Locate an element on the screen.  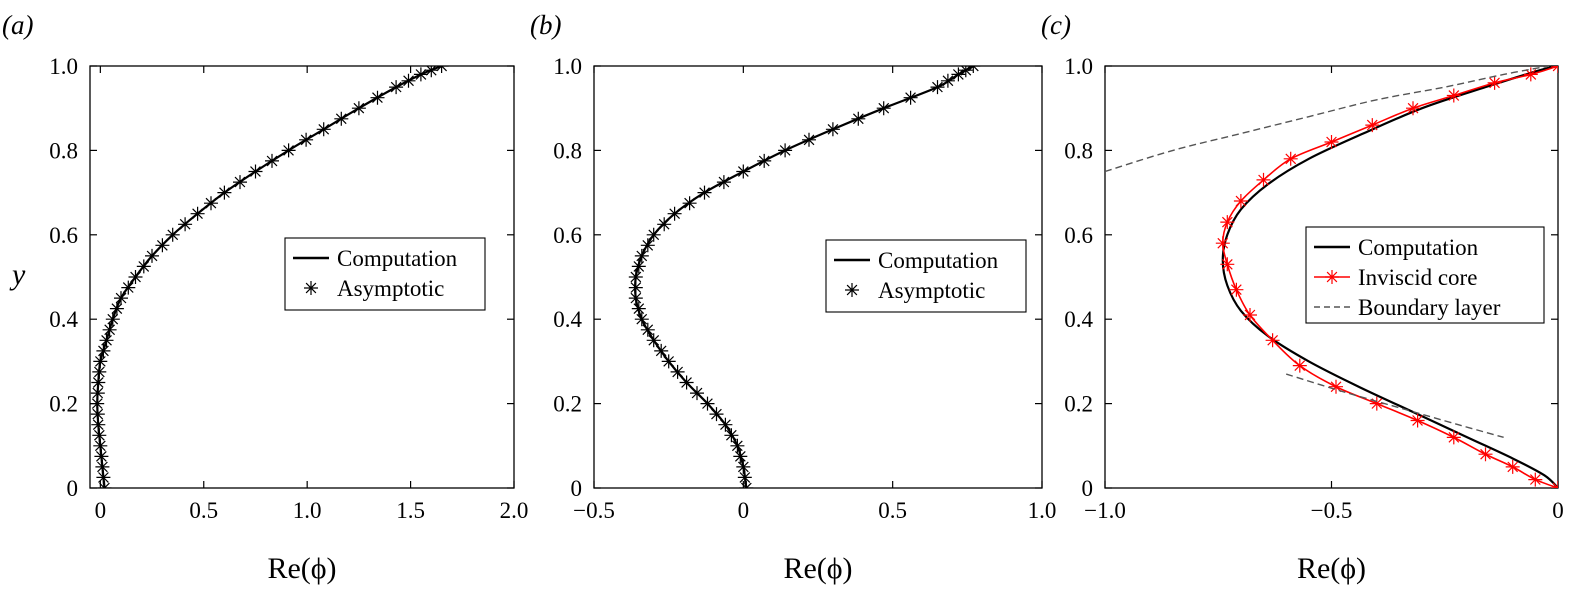
x-tick-label: 1.0 is located at coordinates (307, 510).